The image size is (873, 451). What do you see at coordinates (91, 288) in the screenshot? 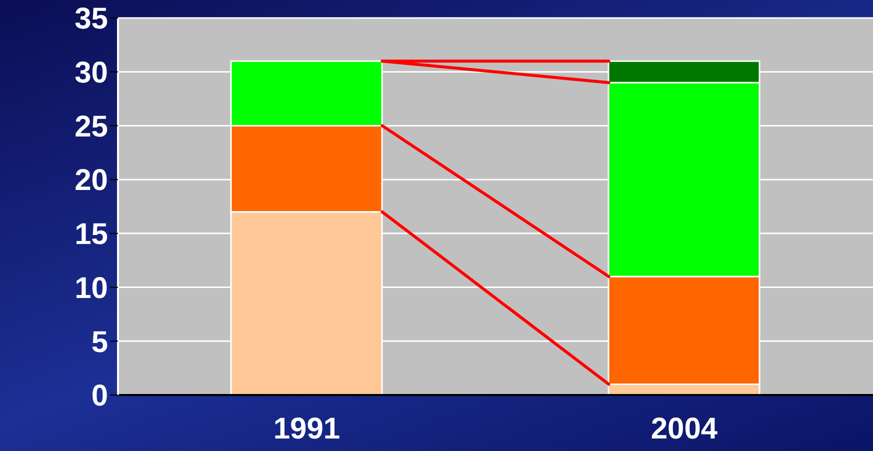
I see `y-tick-label: 10` at bounding box center [91, 288].